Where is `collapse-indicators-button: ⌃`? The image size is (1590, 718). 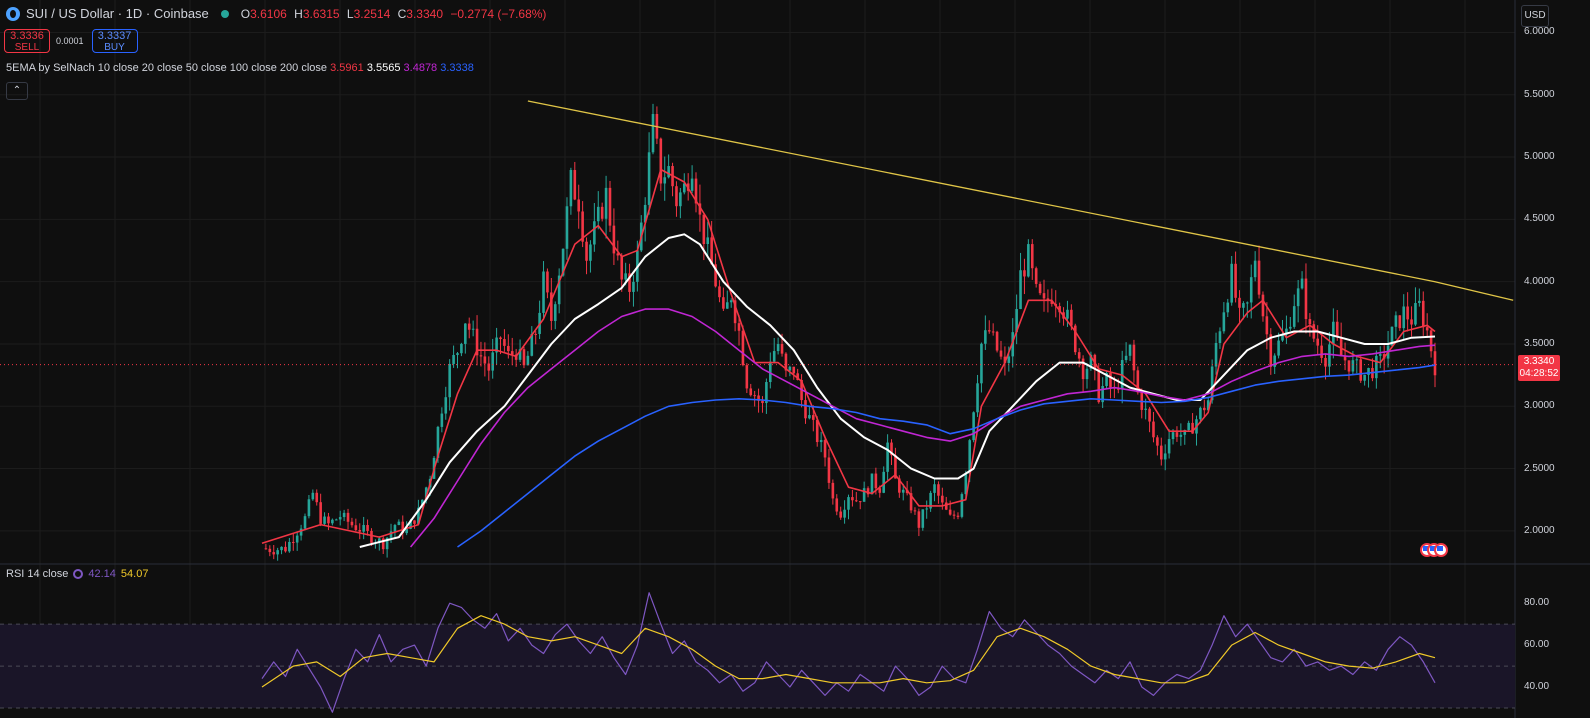
collapse-indicators-button: ⌃ is located at coordinates (17, 91).